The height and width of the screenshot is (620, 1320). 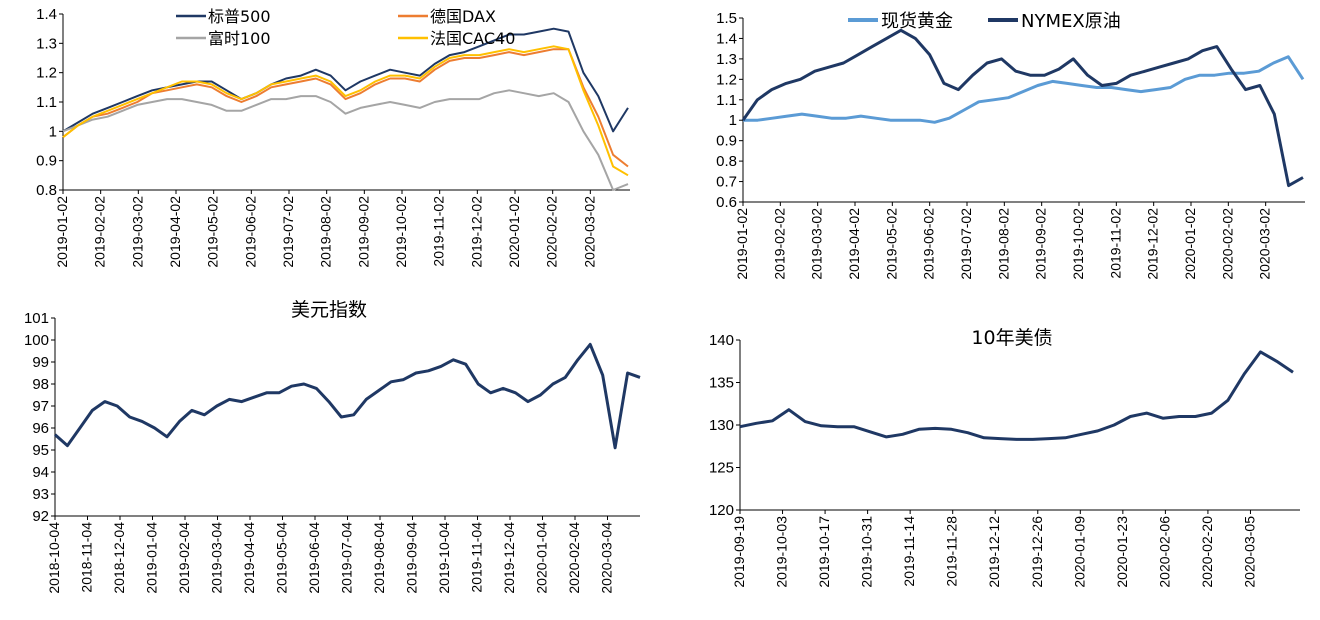 I want to click on y-tick-label: 1.1, so click(x=726, y=100).